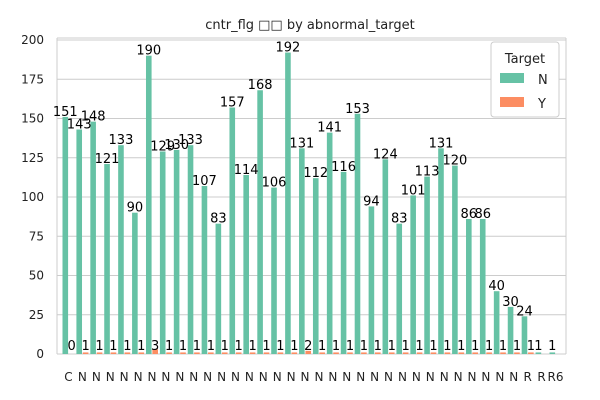  Describe the element at coordinates (419, 346) in the screenshot. I see `data-label-y-25: 1` at that location.